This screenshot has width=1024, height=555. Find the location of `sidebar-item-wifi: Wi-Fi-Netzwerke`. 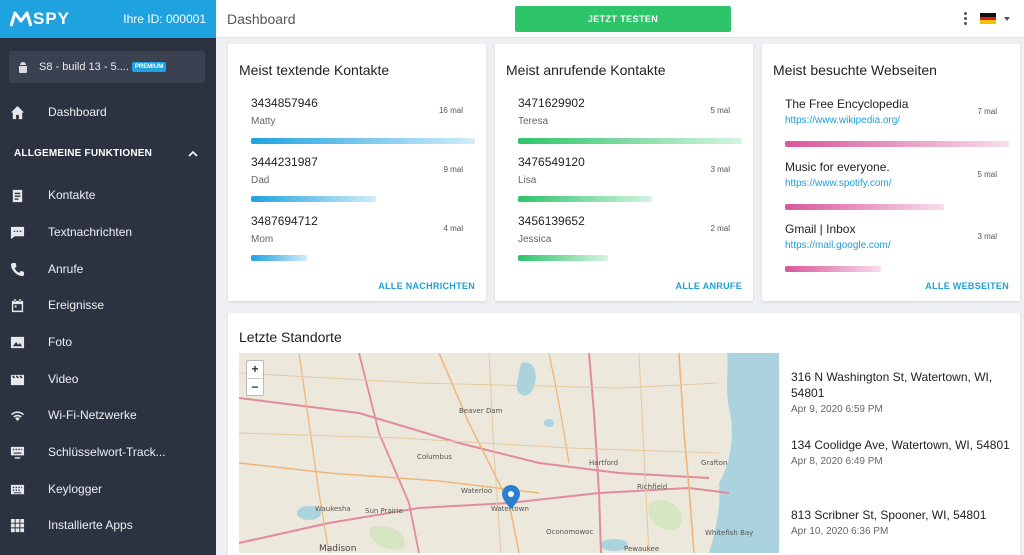

sidebar-item-wifi: Wi-Fi-Netzwerke is located at coordinates (108, 415).